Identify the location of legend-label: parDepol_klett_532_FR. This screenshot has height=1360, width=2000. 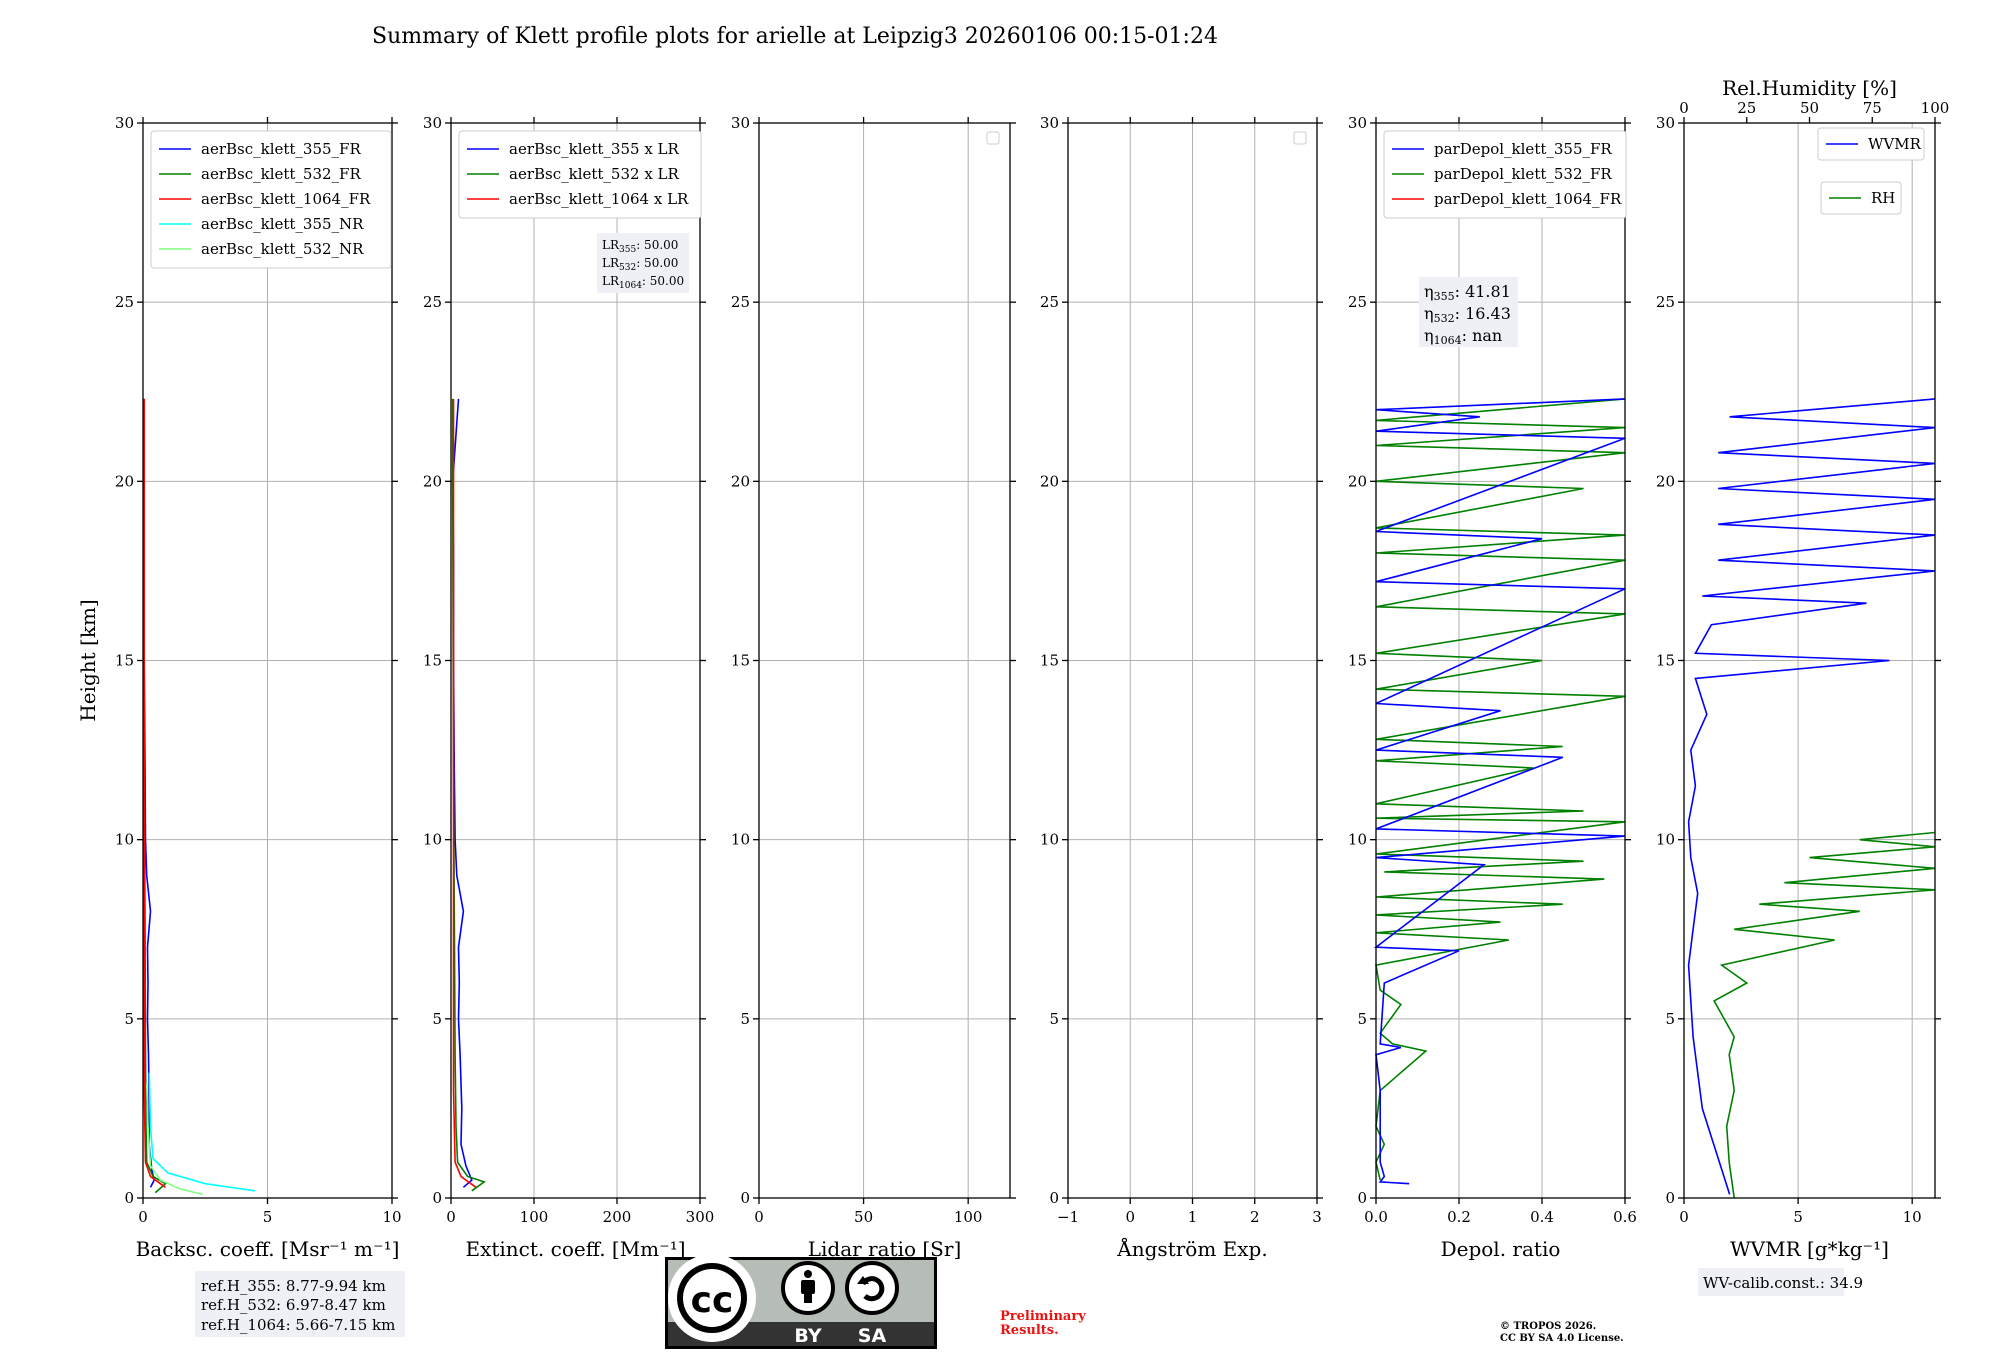
(1523, 174).